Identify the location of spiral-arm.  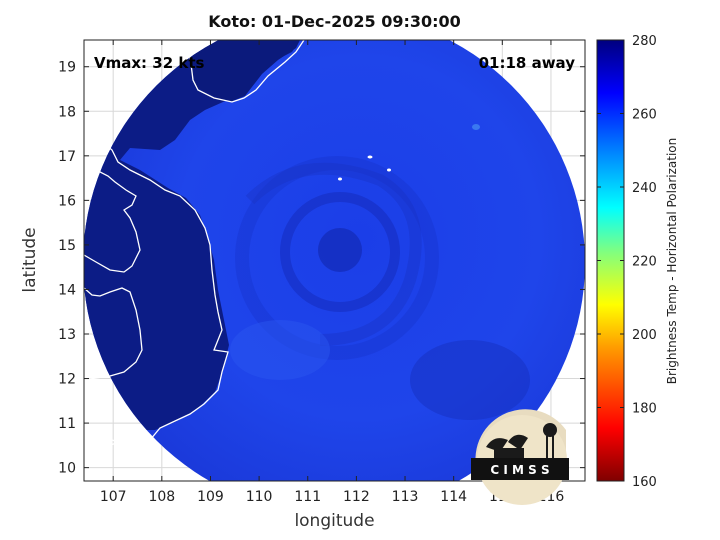
(333, 254).